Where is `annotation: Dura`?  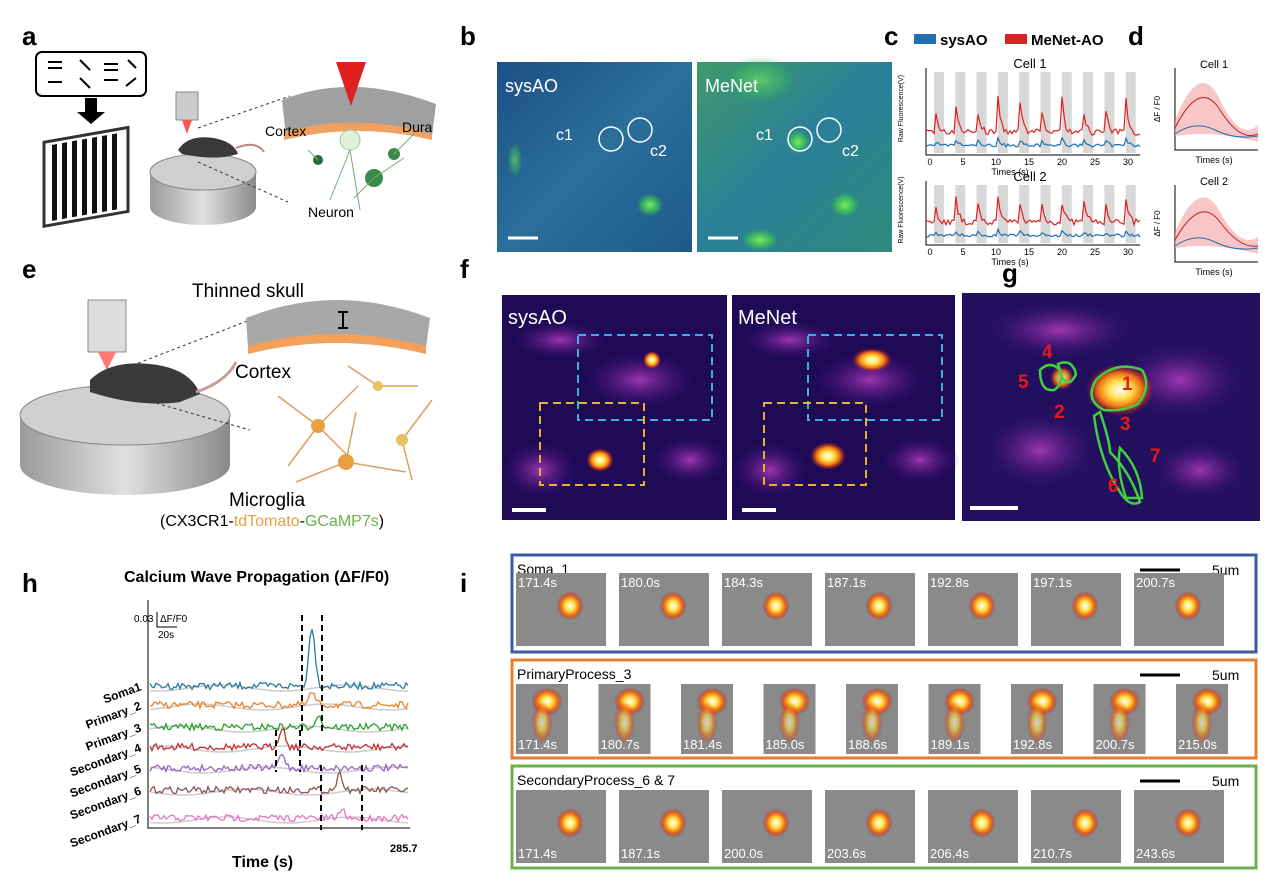 annotation: Dura is located at coordinates (417, 127).